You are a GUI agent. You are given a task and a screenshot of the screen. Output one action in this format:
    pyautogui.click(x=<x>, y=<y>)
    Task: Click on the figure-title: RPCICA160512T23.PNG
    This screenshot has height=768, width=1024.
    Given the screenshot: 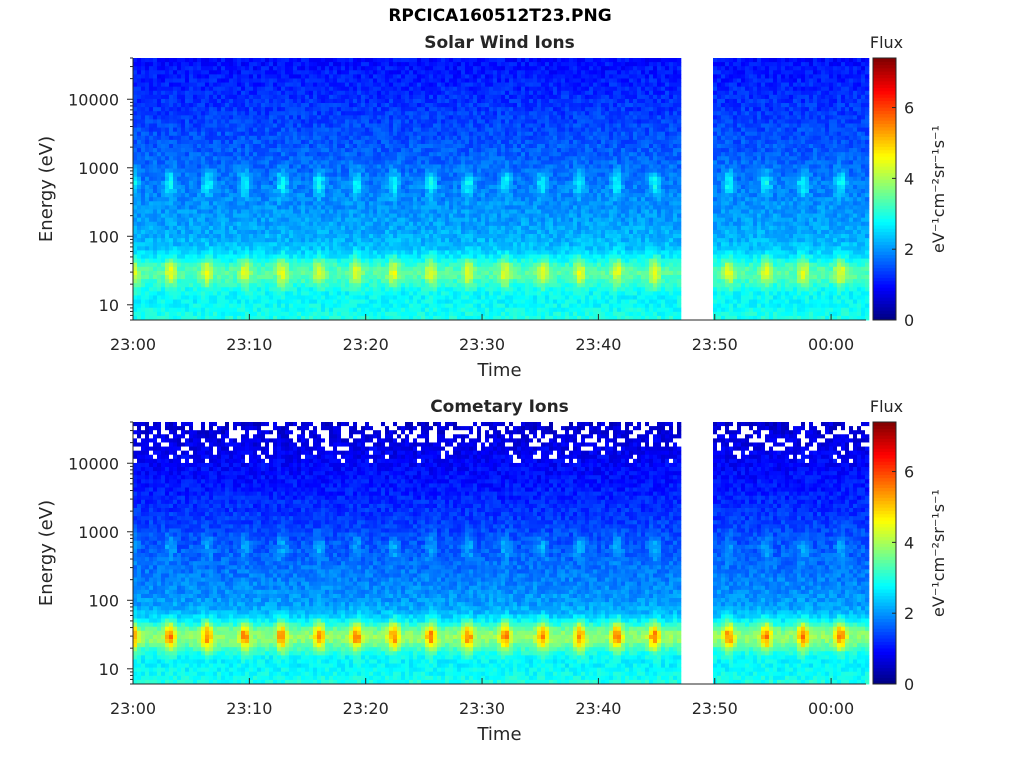 What is the action you would take?
    pyautogui.click(x=500, y=16)
    